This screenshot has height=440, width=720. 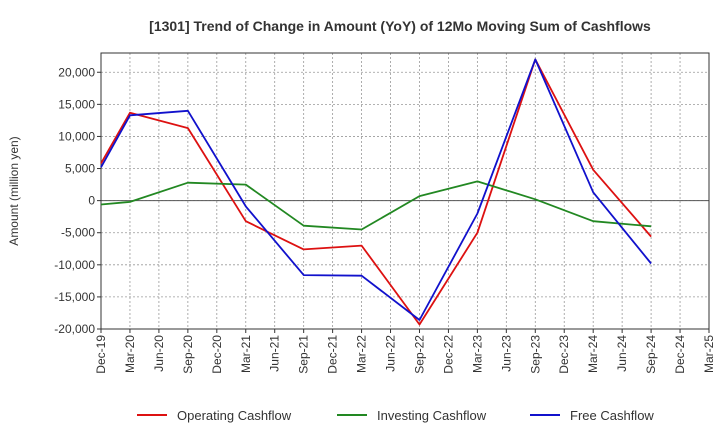 I want to click on y-tick-label: -5,000, so click(x=78, y=233).